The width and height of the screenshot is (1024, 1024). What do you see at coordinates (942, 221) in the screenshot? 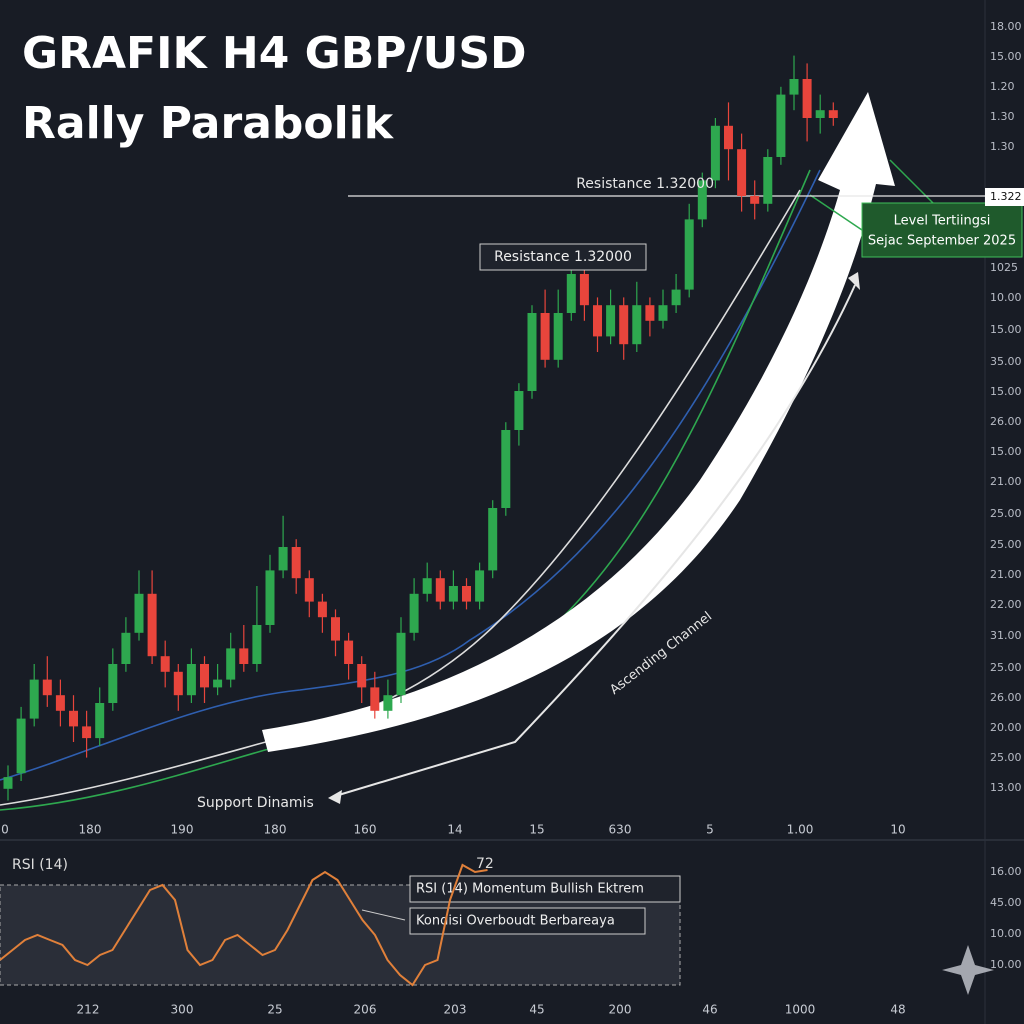
I see `high-box-line1: Level Tertiingsi` at bounding box center [942, 221].